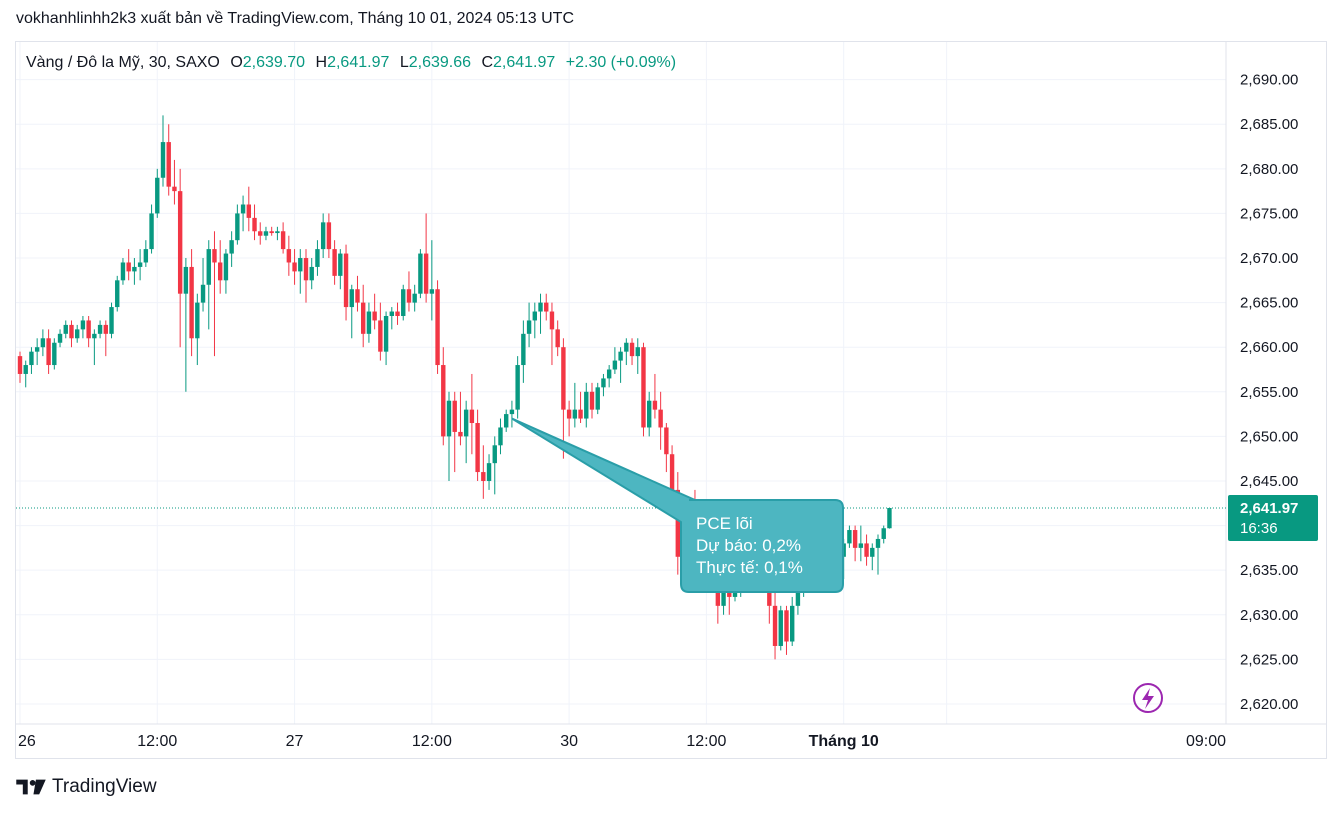 This screenshot has height=813, width=1341. What do you see at coordinates (622, 741) in the screenshot?
I see `x-axis: 26 12:00 27 12:00 30 12:00 Tháng 10 09:00` at bounding box center [622, 741].